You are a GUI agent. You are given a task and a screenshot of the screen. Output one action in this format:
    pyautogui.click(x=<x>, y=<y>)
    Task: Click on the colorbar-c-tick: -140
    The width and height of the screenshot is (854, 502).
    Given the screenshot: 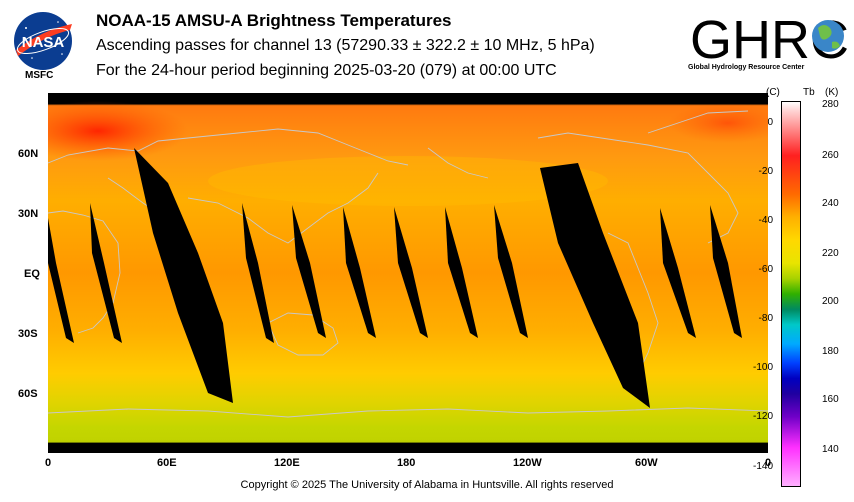 What is the action you would take?
    pyautogui.click(x=762, y=466)
    